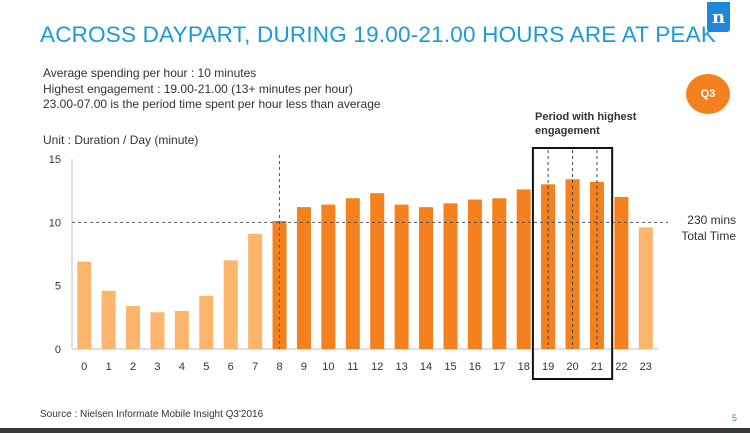 This screenshot has width=750, height=433. What do you see at coordinates (352, 367) in the screenshot?
I see `x-tick-label: 11` at bounding box center [352, 367].